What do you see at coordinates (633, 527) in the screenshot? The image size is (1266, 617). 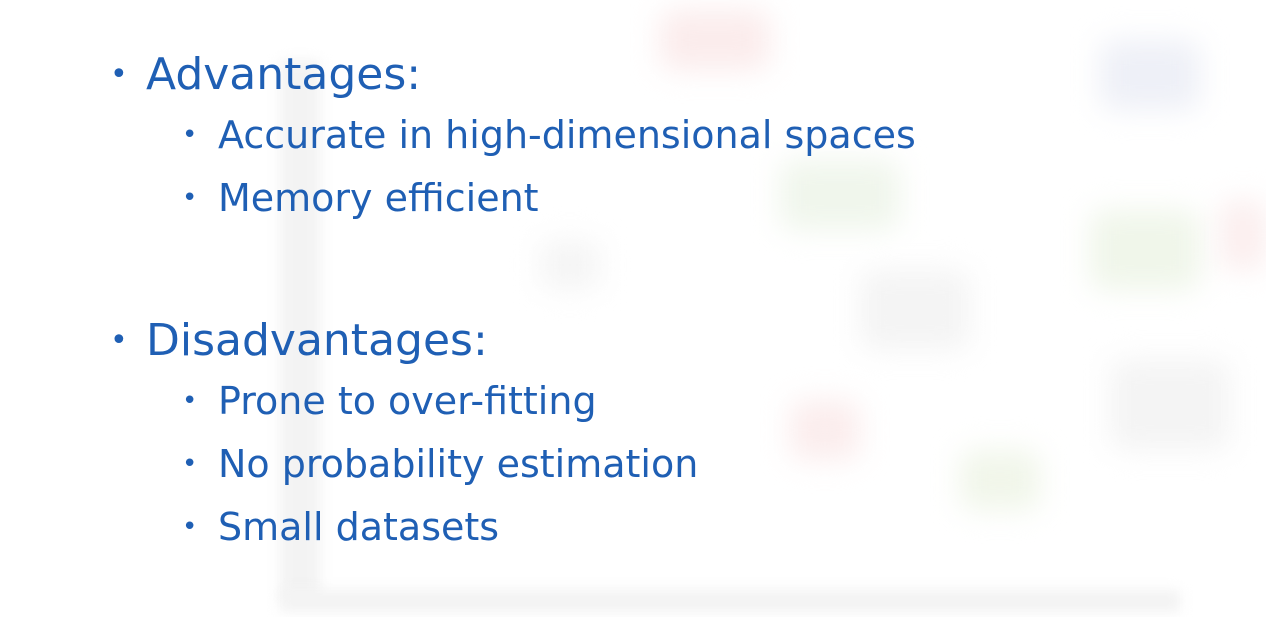 I see `list-item: • Small datasets` at bounding box center [633, 527].